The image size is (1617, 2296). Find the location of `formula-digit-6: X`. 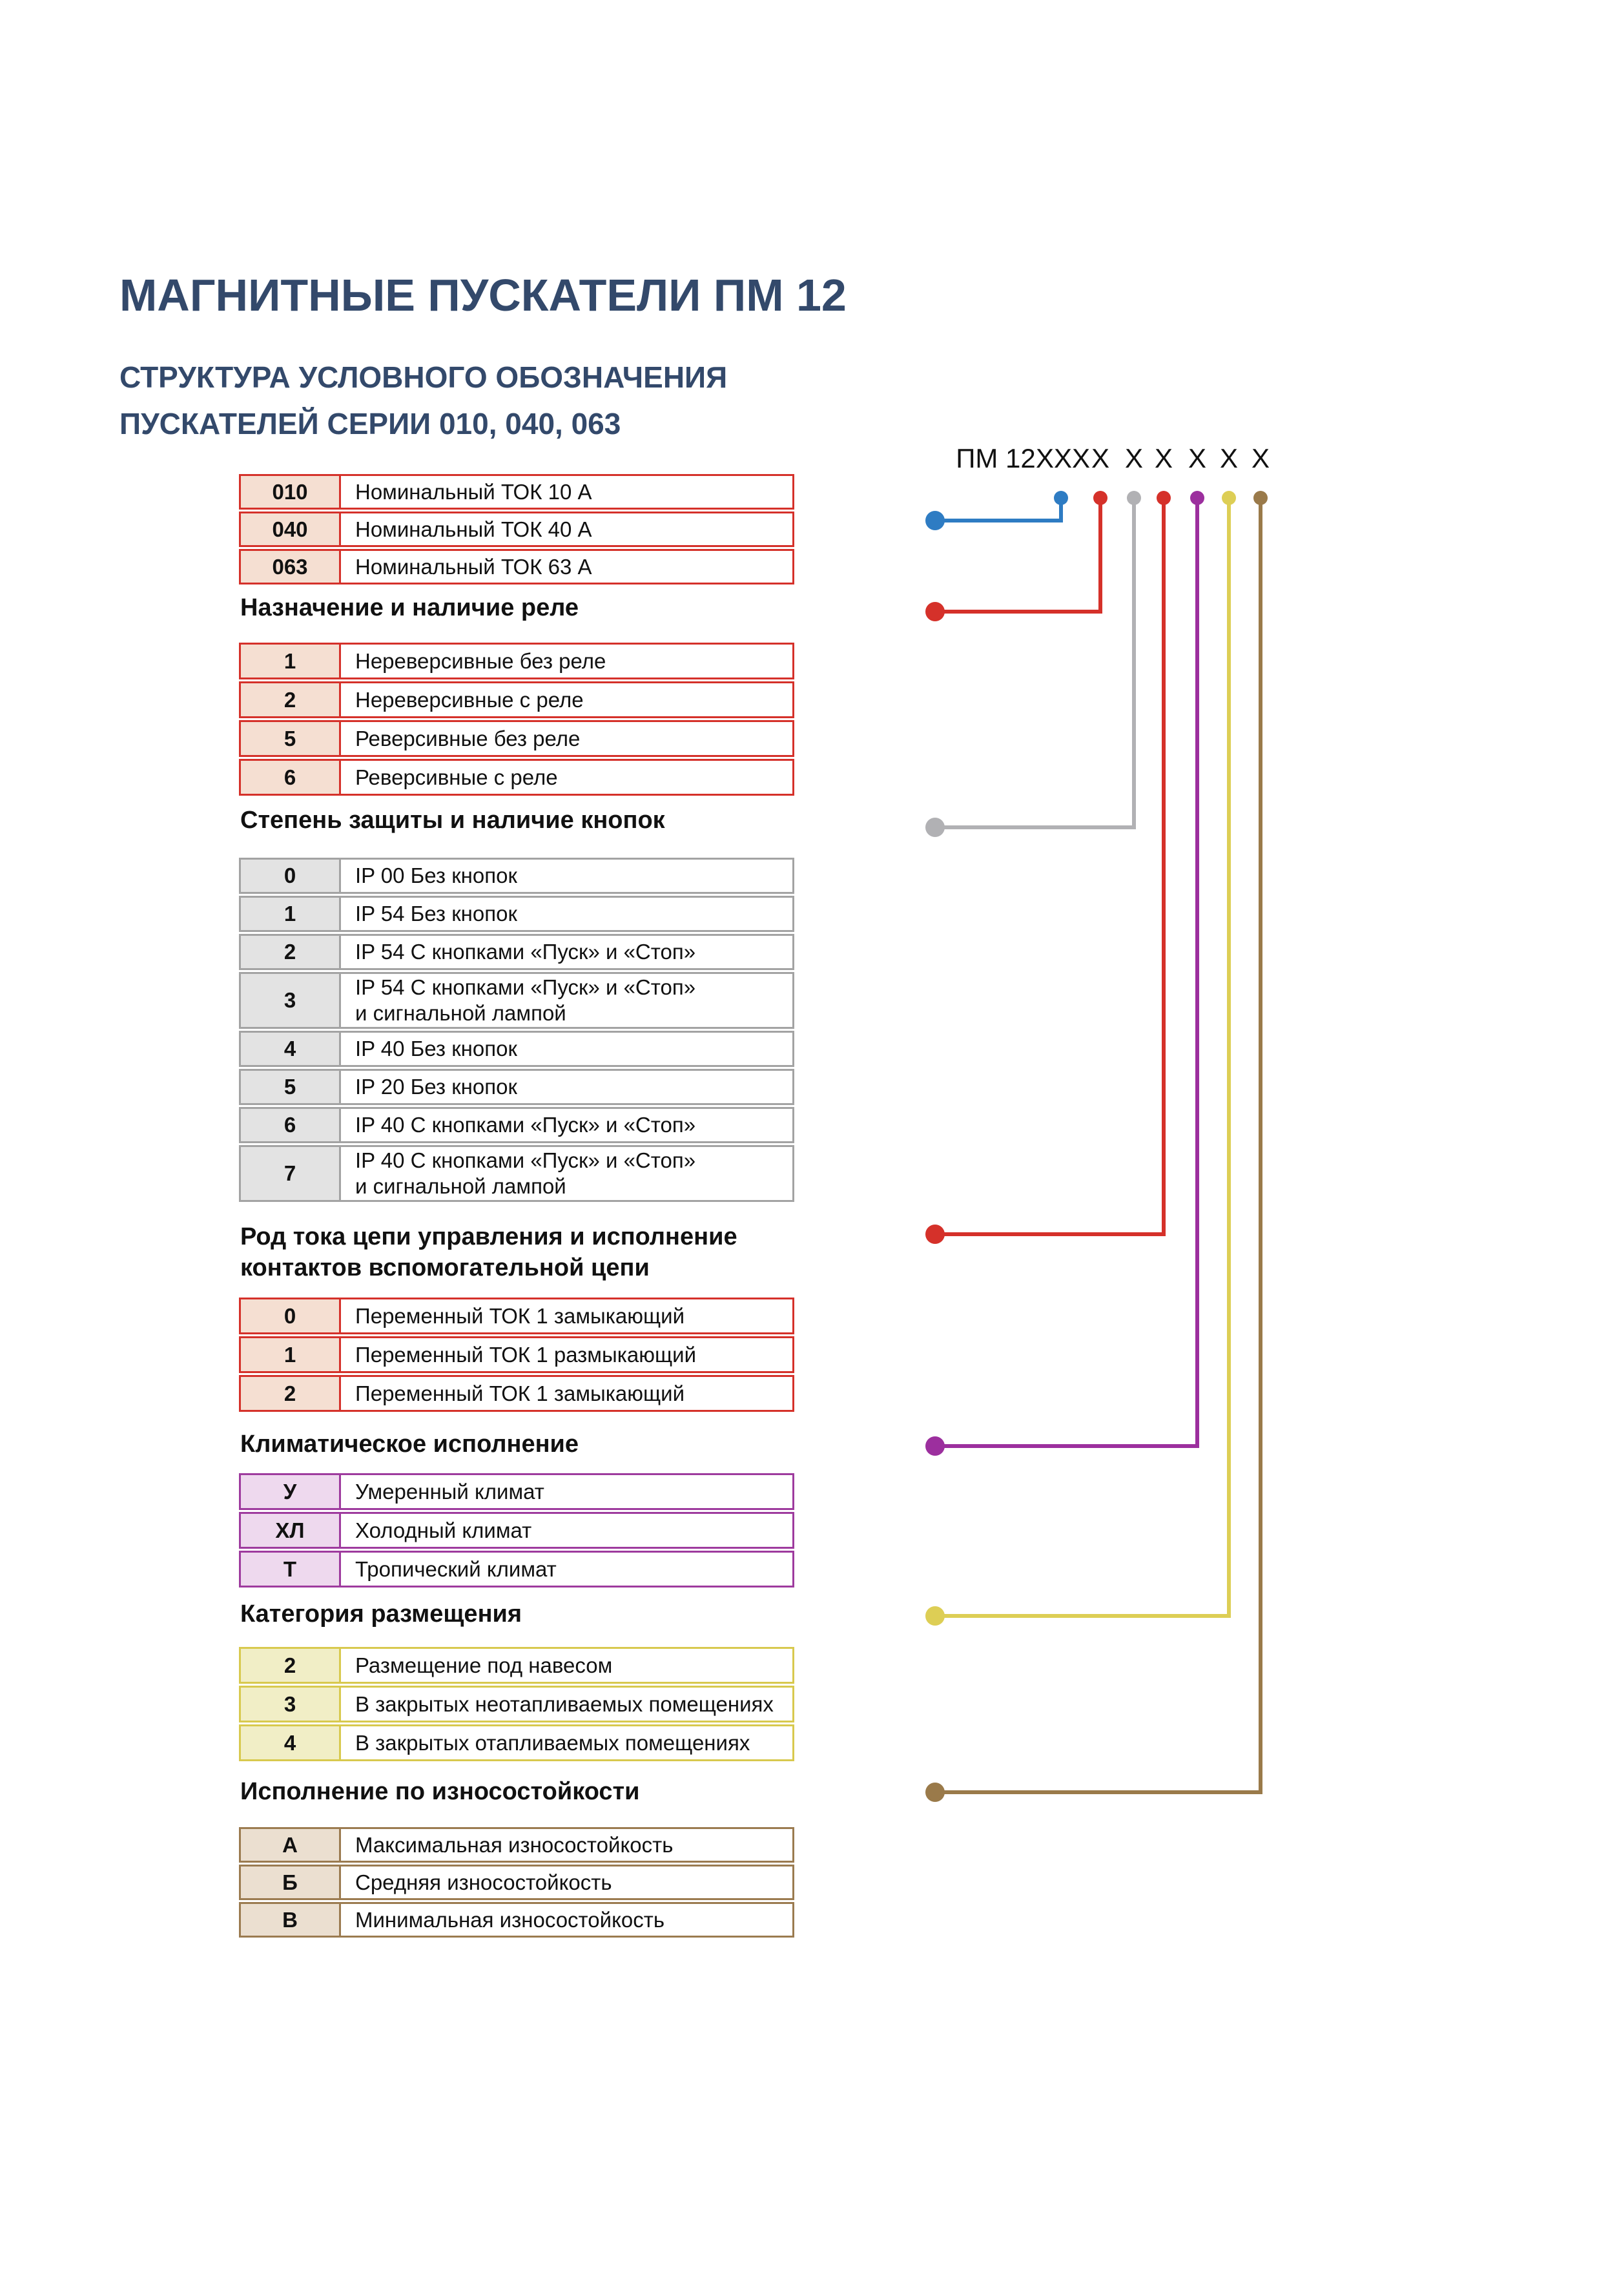

formula-digit-6: X is located at coordinates (1260, 458).